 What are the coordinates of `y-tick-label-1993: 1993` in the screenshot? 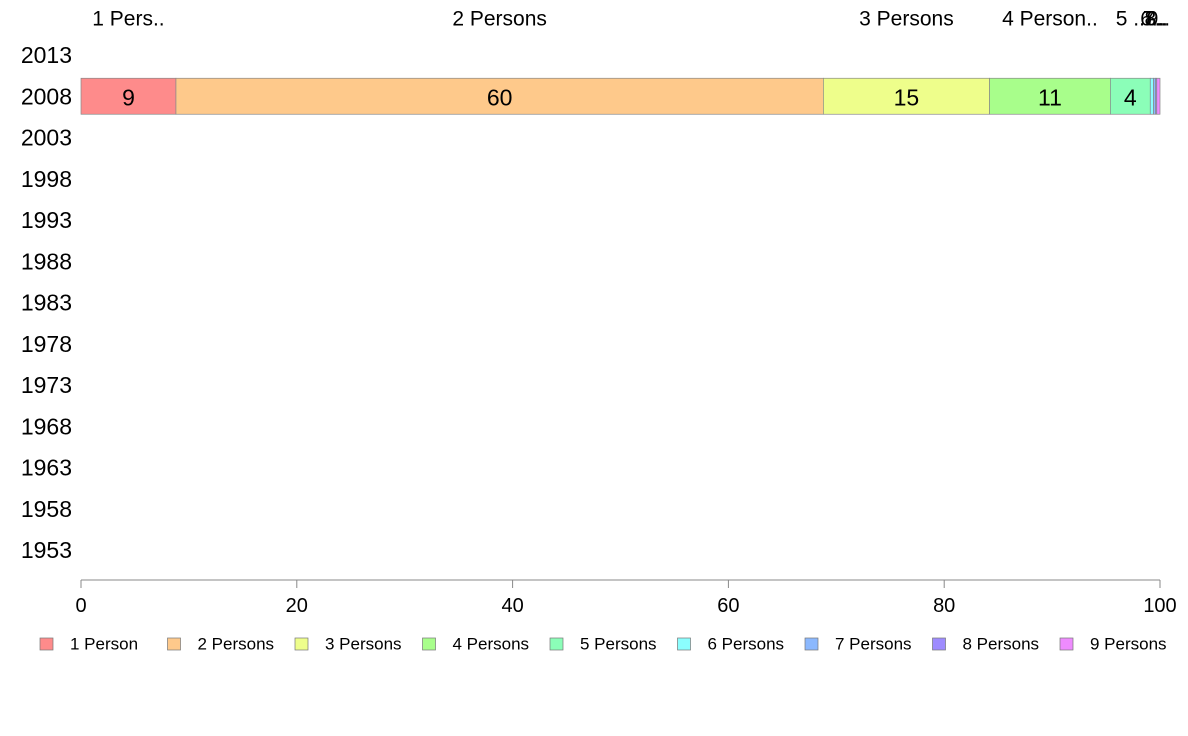 It's located at (46, 220).